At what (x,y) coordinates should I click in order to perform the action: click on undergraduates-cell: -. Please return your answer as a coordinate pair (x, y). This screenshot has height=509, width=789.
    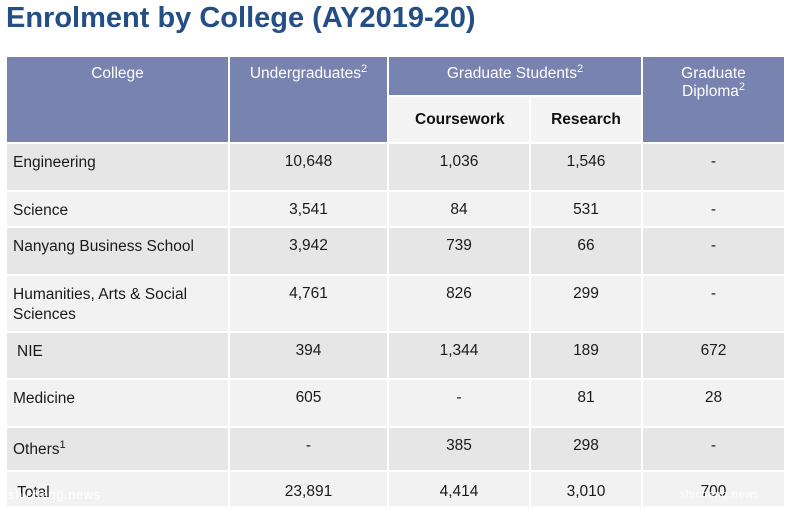
    Looking at the image, I should click on (308, 449).